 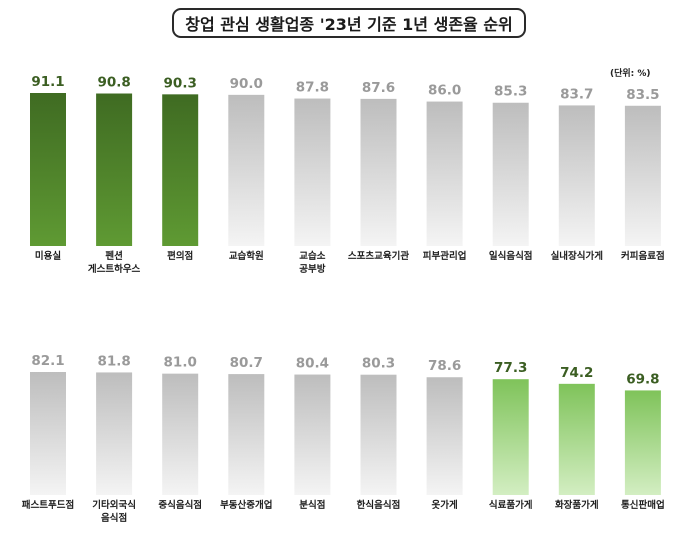 What do you see at coordinates (114, 269) in the screenshot?
I see `category-label-line: 게스트하우스` at bounding box center [114, 269].